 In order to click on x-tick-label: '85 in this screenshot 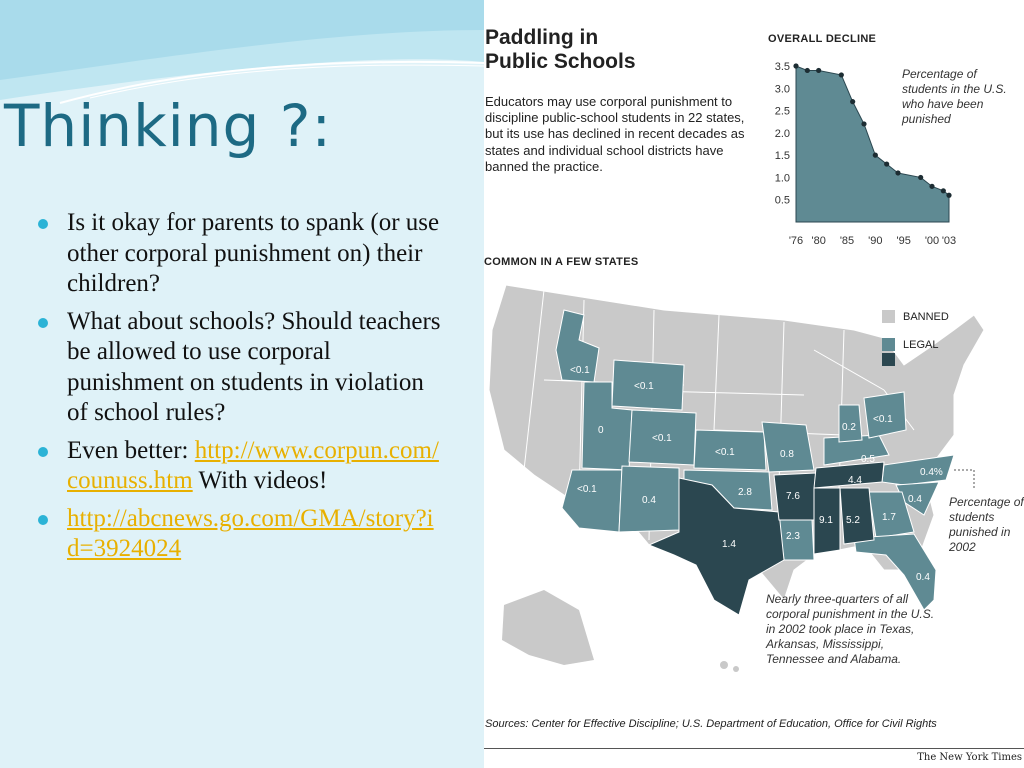, I will do `click(847, 241)`.